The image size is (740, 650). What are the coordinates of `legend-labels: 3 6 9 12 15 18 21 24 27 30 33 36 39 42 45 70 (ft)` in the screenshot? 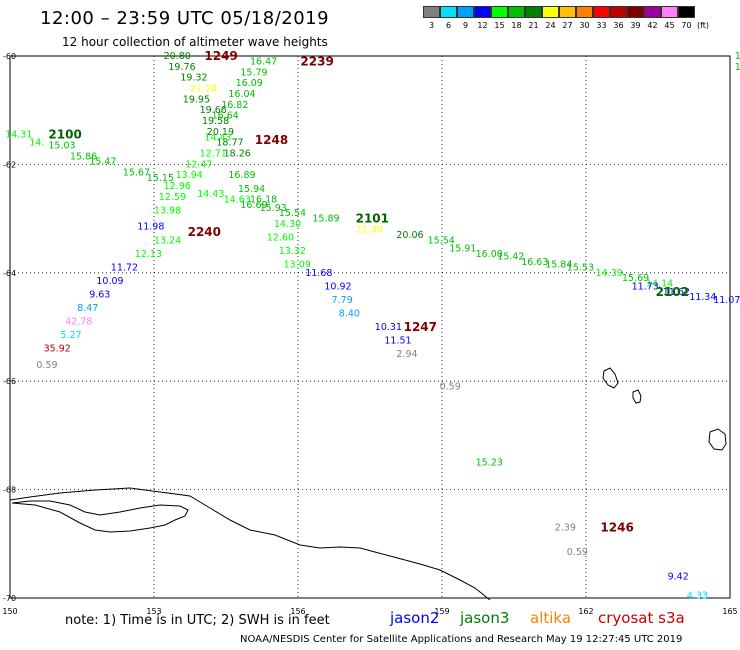 It's located at (566, 25).